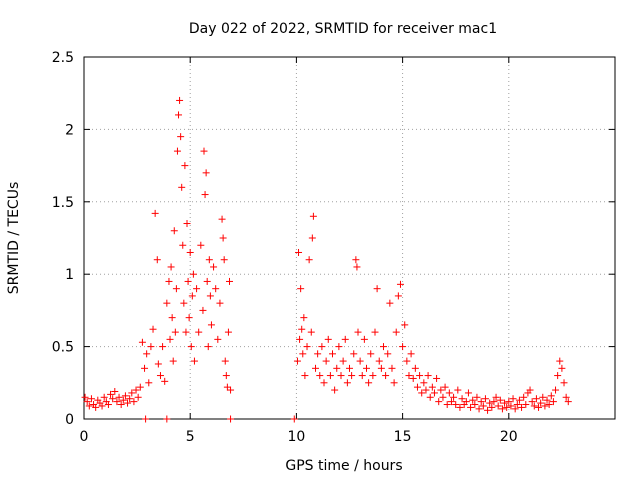 The image size is (640, 480). I want to click on x-tick-label: 10, so click(296, 437).